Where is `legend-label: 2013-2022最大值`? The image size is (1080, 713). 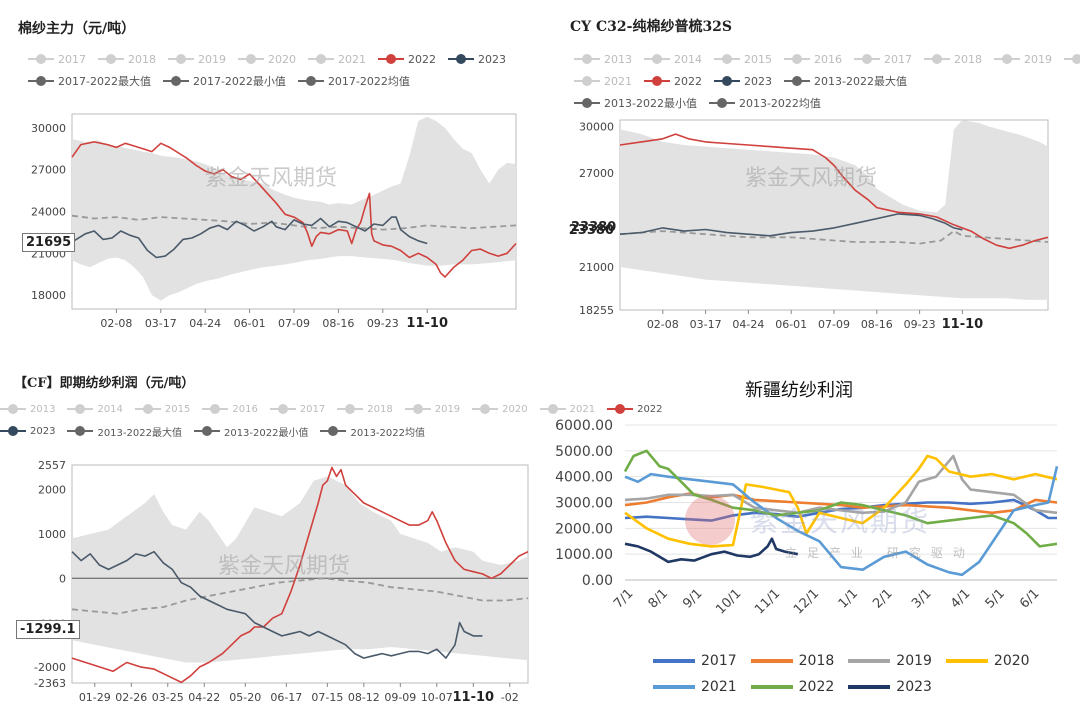
legend-label: 2013-2022最大值 is located at coordinates (860, 81).